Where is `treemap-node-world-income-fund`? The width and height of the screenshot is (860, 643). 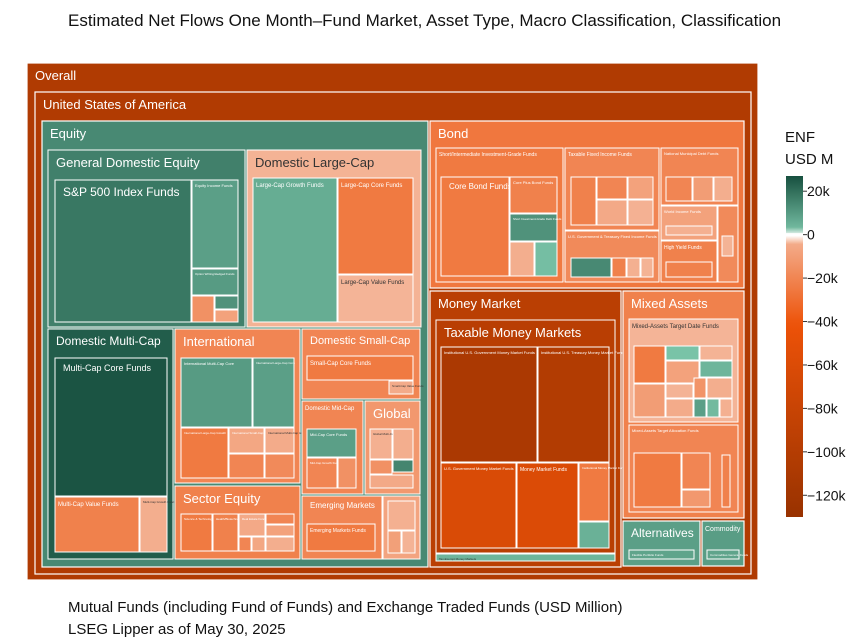 treemap-node-world-income-fund is located at coordinates (689, 230).